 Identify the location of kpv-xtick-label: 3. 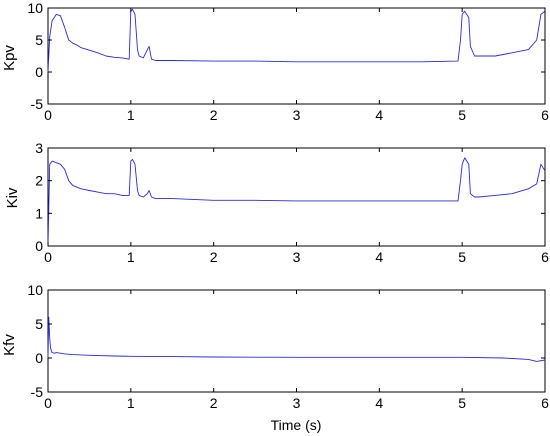
(297, 115).